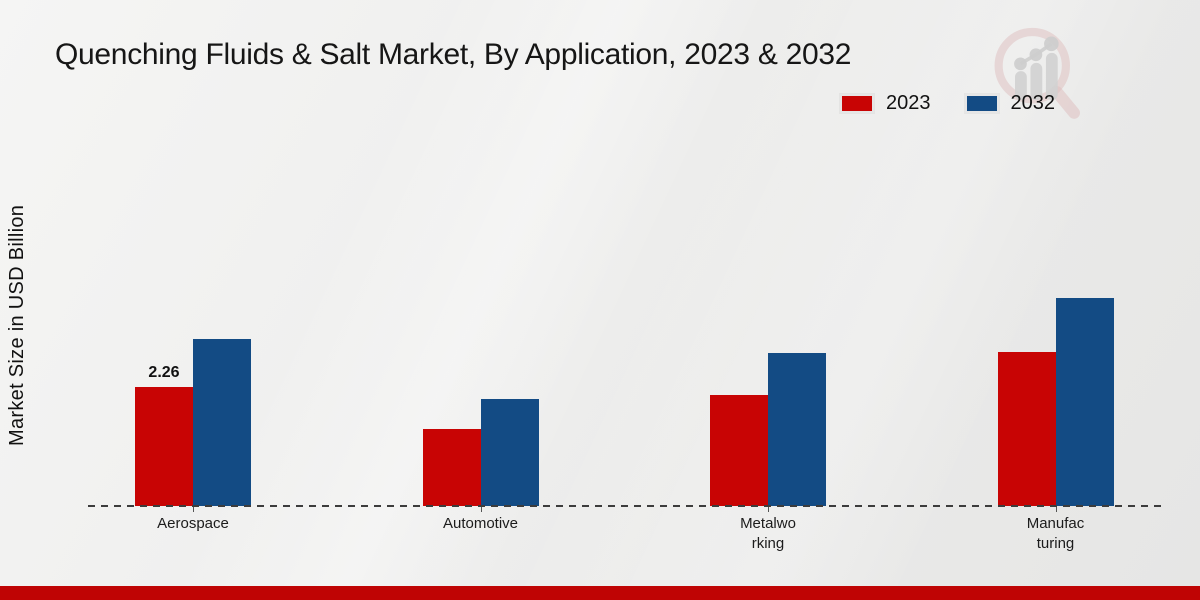  What do you see at coordinates (1026, 429) in the screenshot?
I see `bar-manufacturing-2023` at bounding box center [1026, 429].